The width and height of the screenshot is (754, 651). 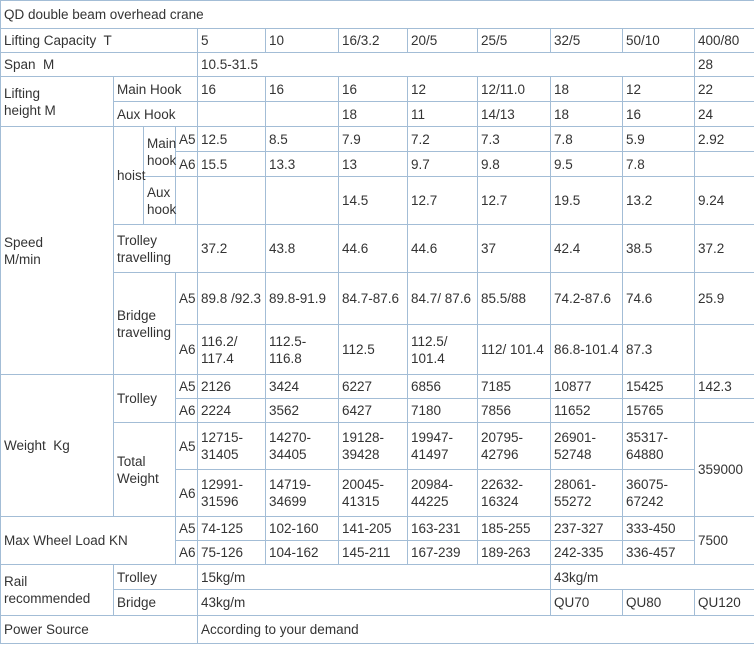 I want to click on wheel-load-a6-cell: 145-211, so click(x=373, y=552).